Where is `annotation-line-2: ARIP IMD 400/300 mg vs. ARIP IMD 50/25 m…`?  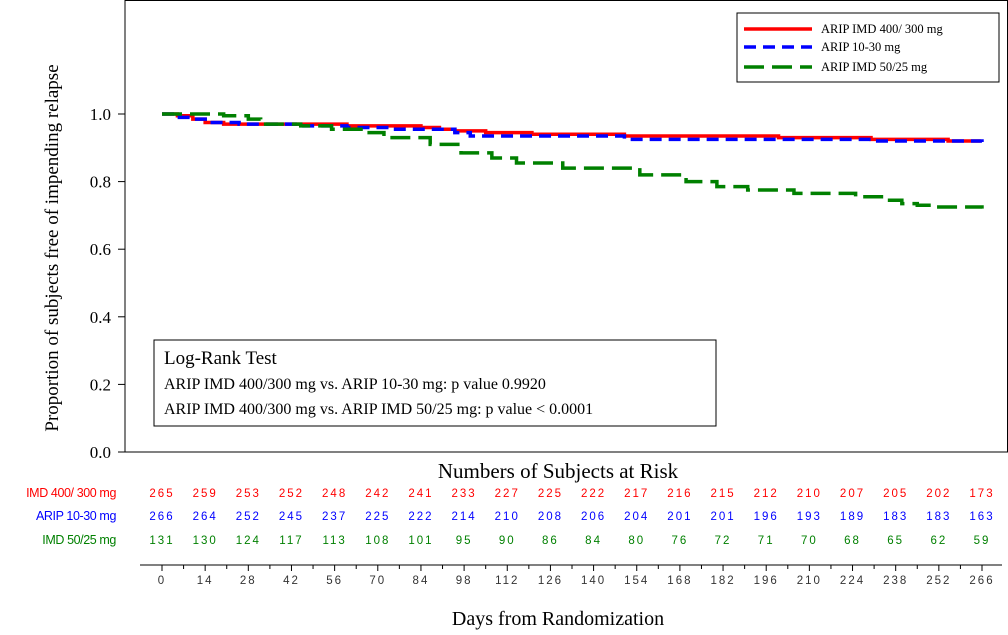
annotation-line-2: ARIP IMD 400/300 mg vs. ARIP IMD 50/25 m… is located at coordinates (378, 409).